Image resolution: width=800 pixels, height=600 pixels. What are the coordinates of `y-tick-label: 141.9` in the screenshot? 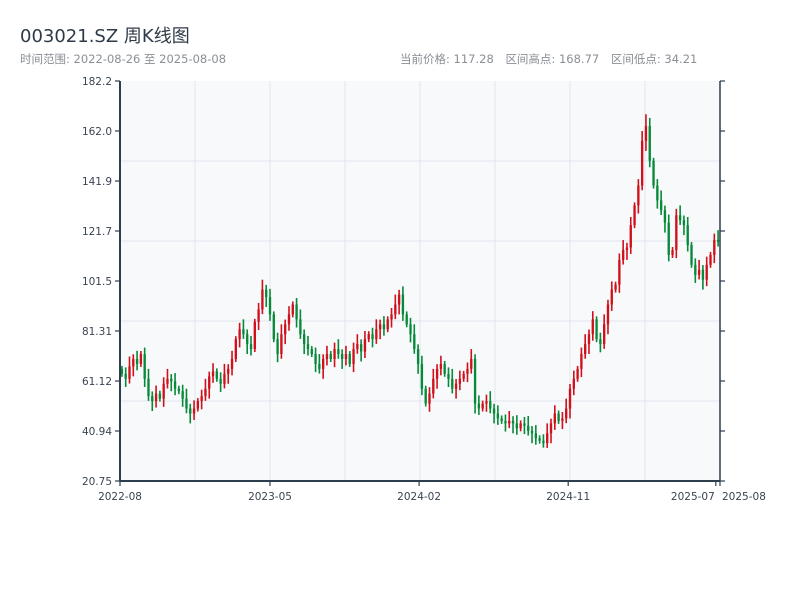 It's located at (97, 182).